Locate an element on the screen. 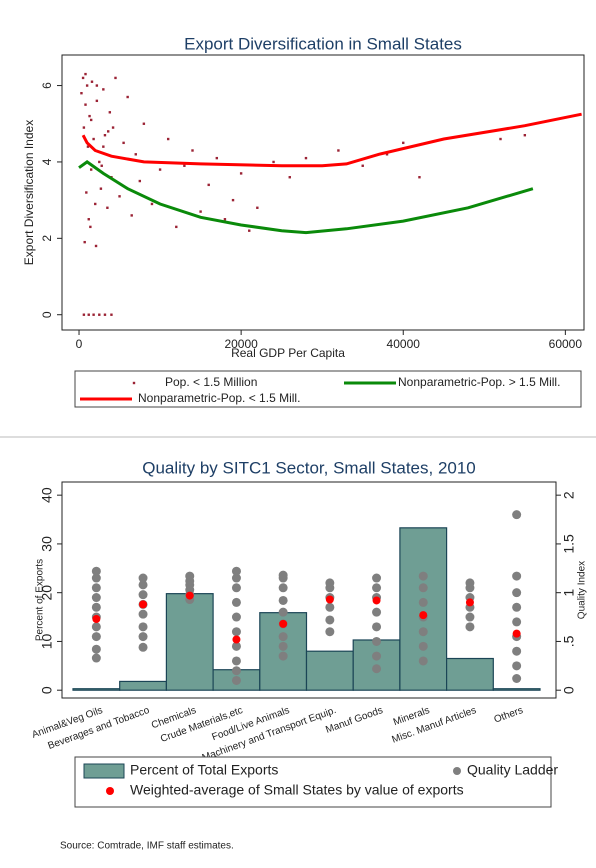 This screenshot has width=596, height=868. y2-axis-label: Quality Index is located at coordinates (582, 590).